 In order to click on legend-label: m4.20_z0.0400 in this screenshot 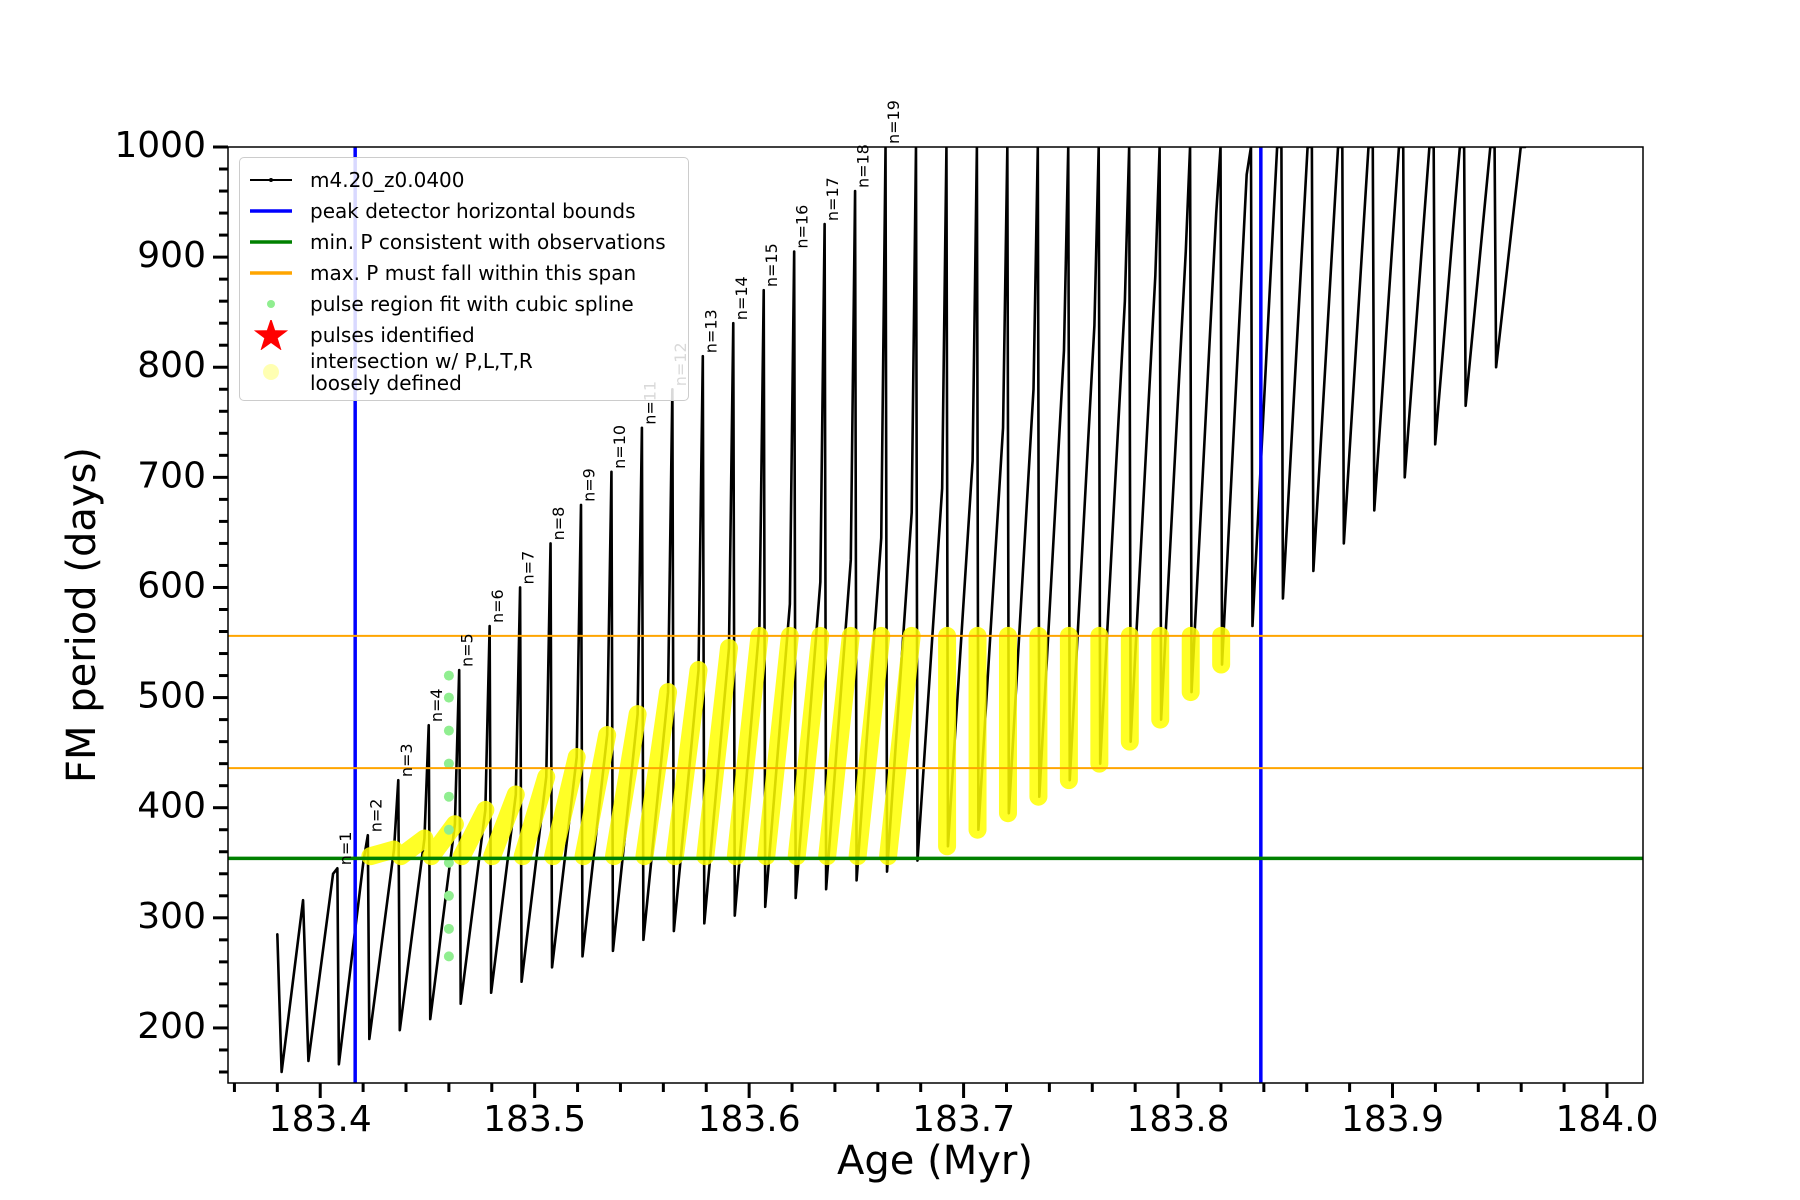, I will do `click(387, 179)`.